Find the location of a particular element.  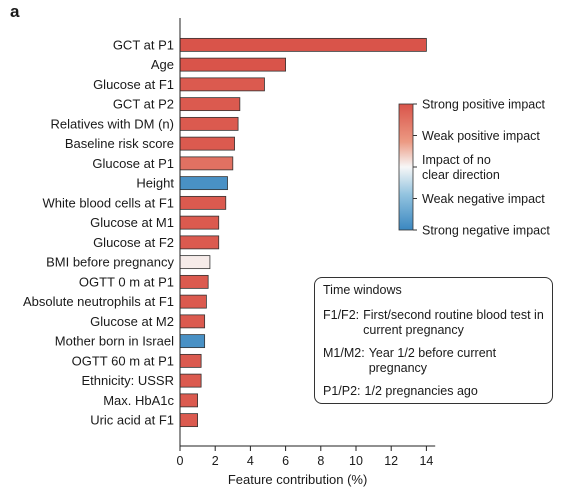

time-window-desc: 1/2 pregnancies ago is located at coordinates (421, 391).